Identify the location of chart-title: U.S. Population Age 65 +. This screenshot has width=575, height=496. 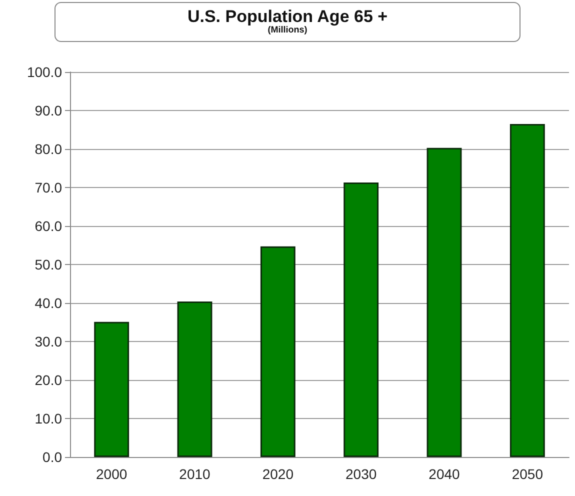
(287, 16).